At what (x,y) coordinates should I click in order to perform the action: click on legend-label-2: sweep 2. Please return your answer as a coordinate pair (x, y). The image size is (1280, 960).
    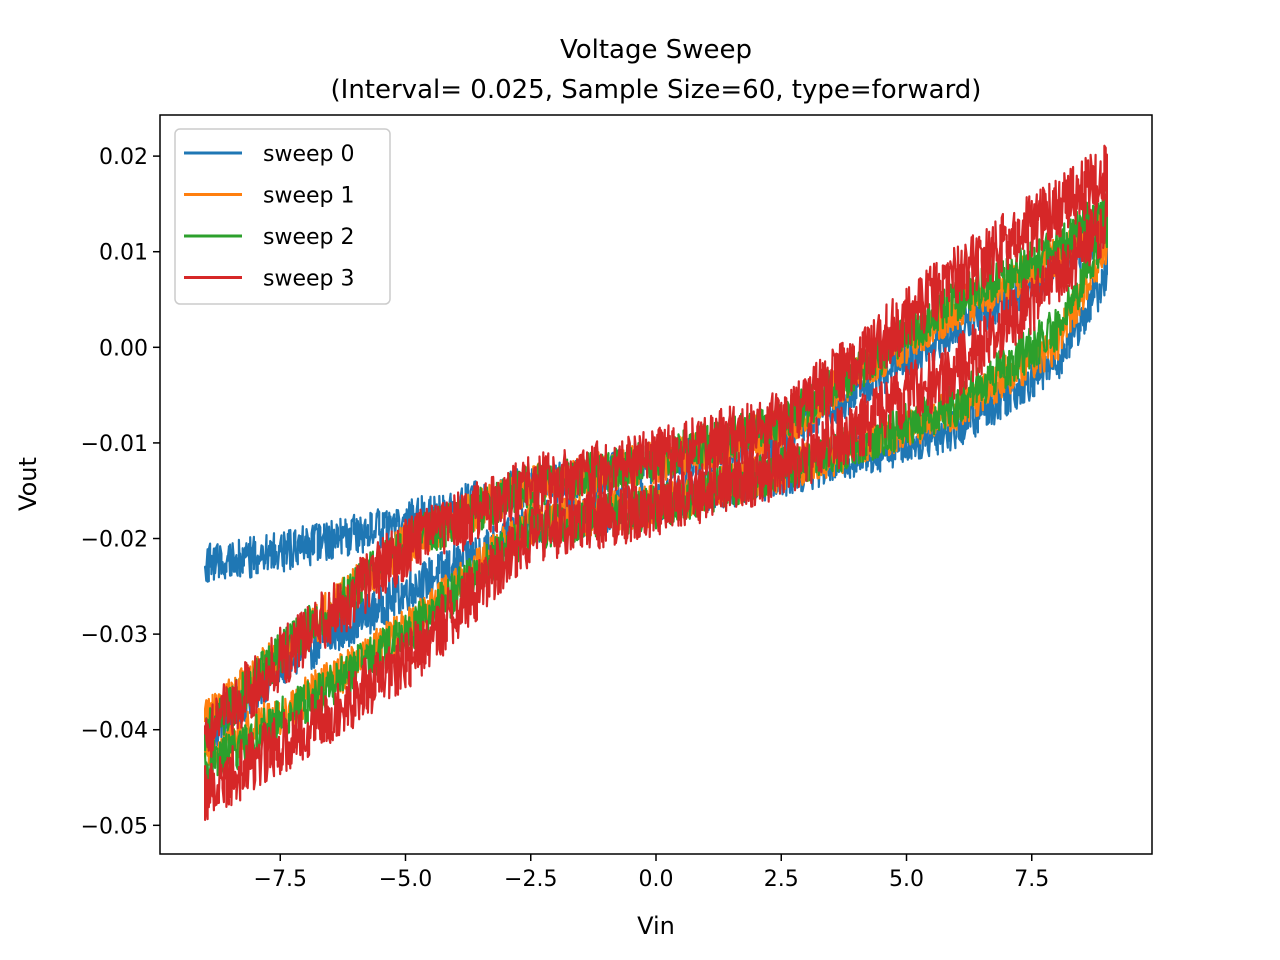
    Looking at the image, I should click on (308, 237).